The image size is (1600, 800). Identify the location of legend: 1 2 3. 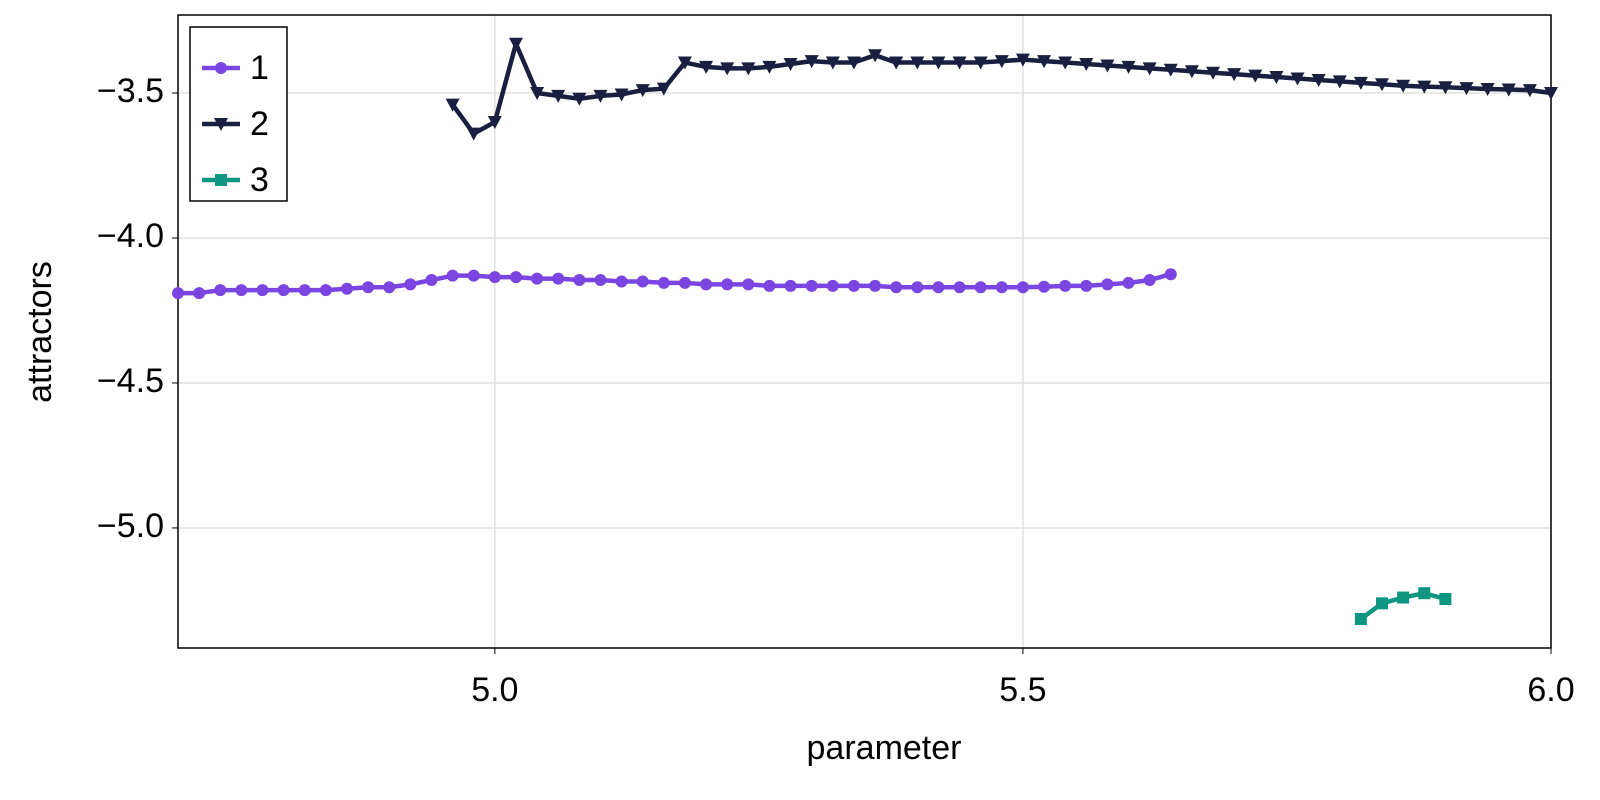
(238, 114).